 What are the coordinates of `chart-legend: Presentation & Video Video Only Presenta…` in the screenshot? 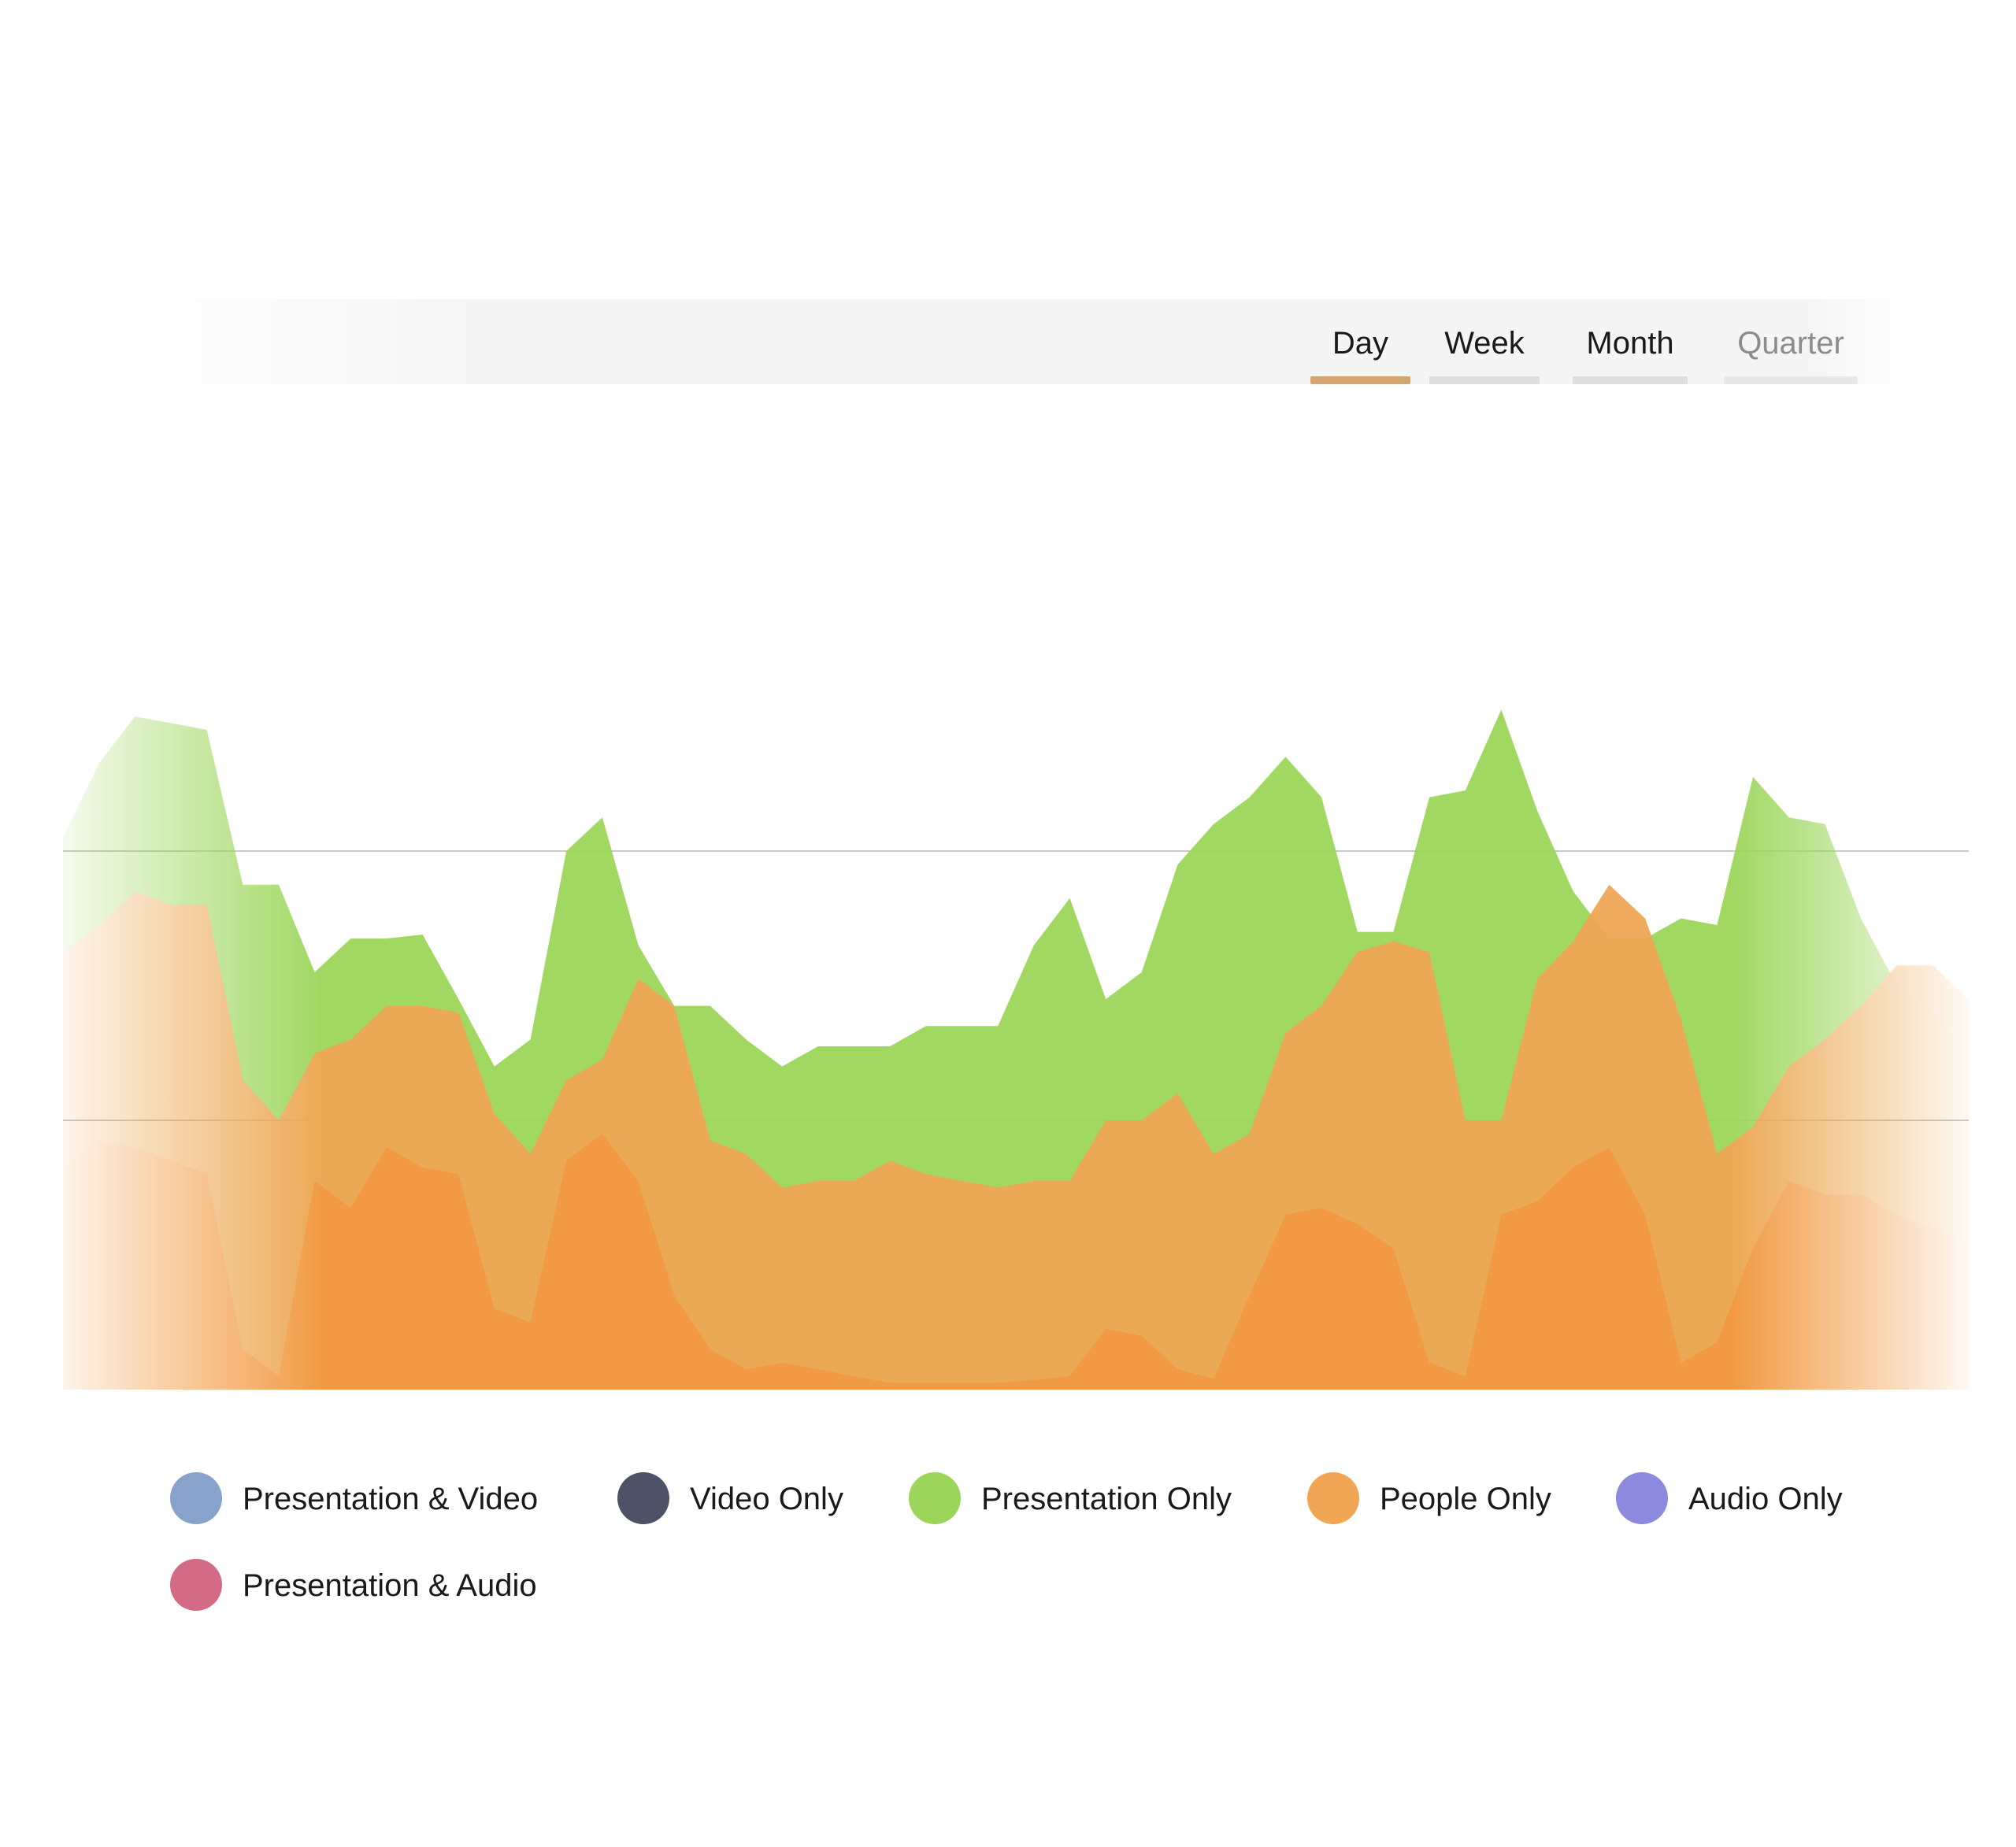 It's located at (1008, 1558).